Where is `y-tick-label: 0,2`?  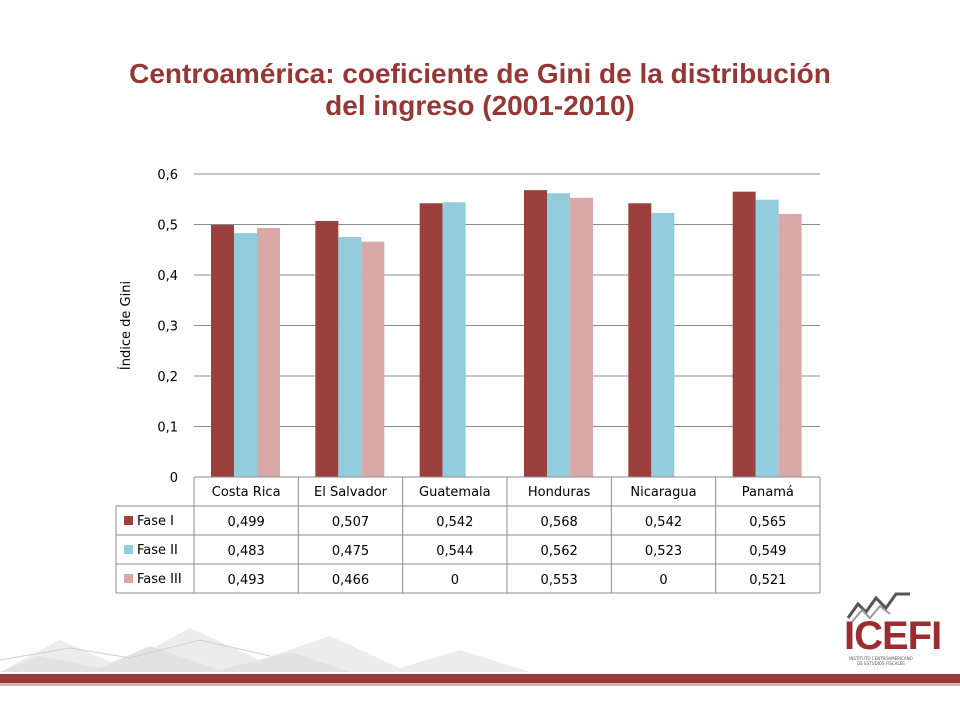 y-tick-label: 0,2 is located at coordinates (167, 377).